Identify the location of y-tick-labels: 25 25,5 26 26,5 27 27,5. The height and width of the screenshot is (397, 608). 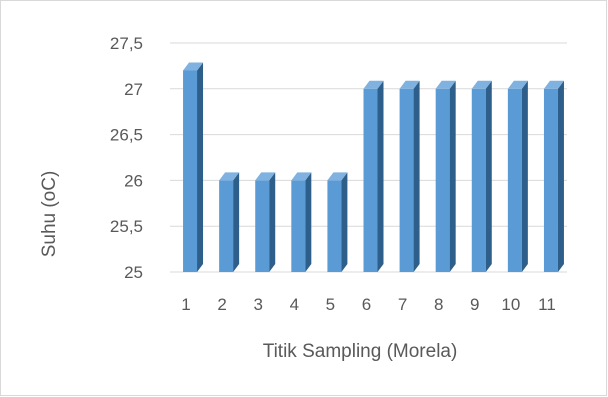
(126, 158).